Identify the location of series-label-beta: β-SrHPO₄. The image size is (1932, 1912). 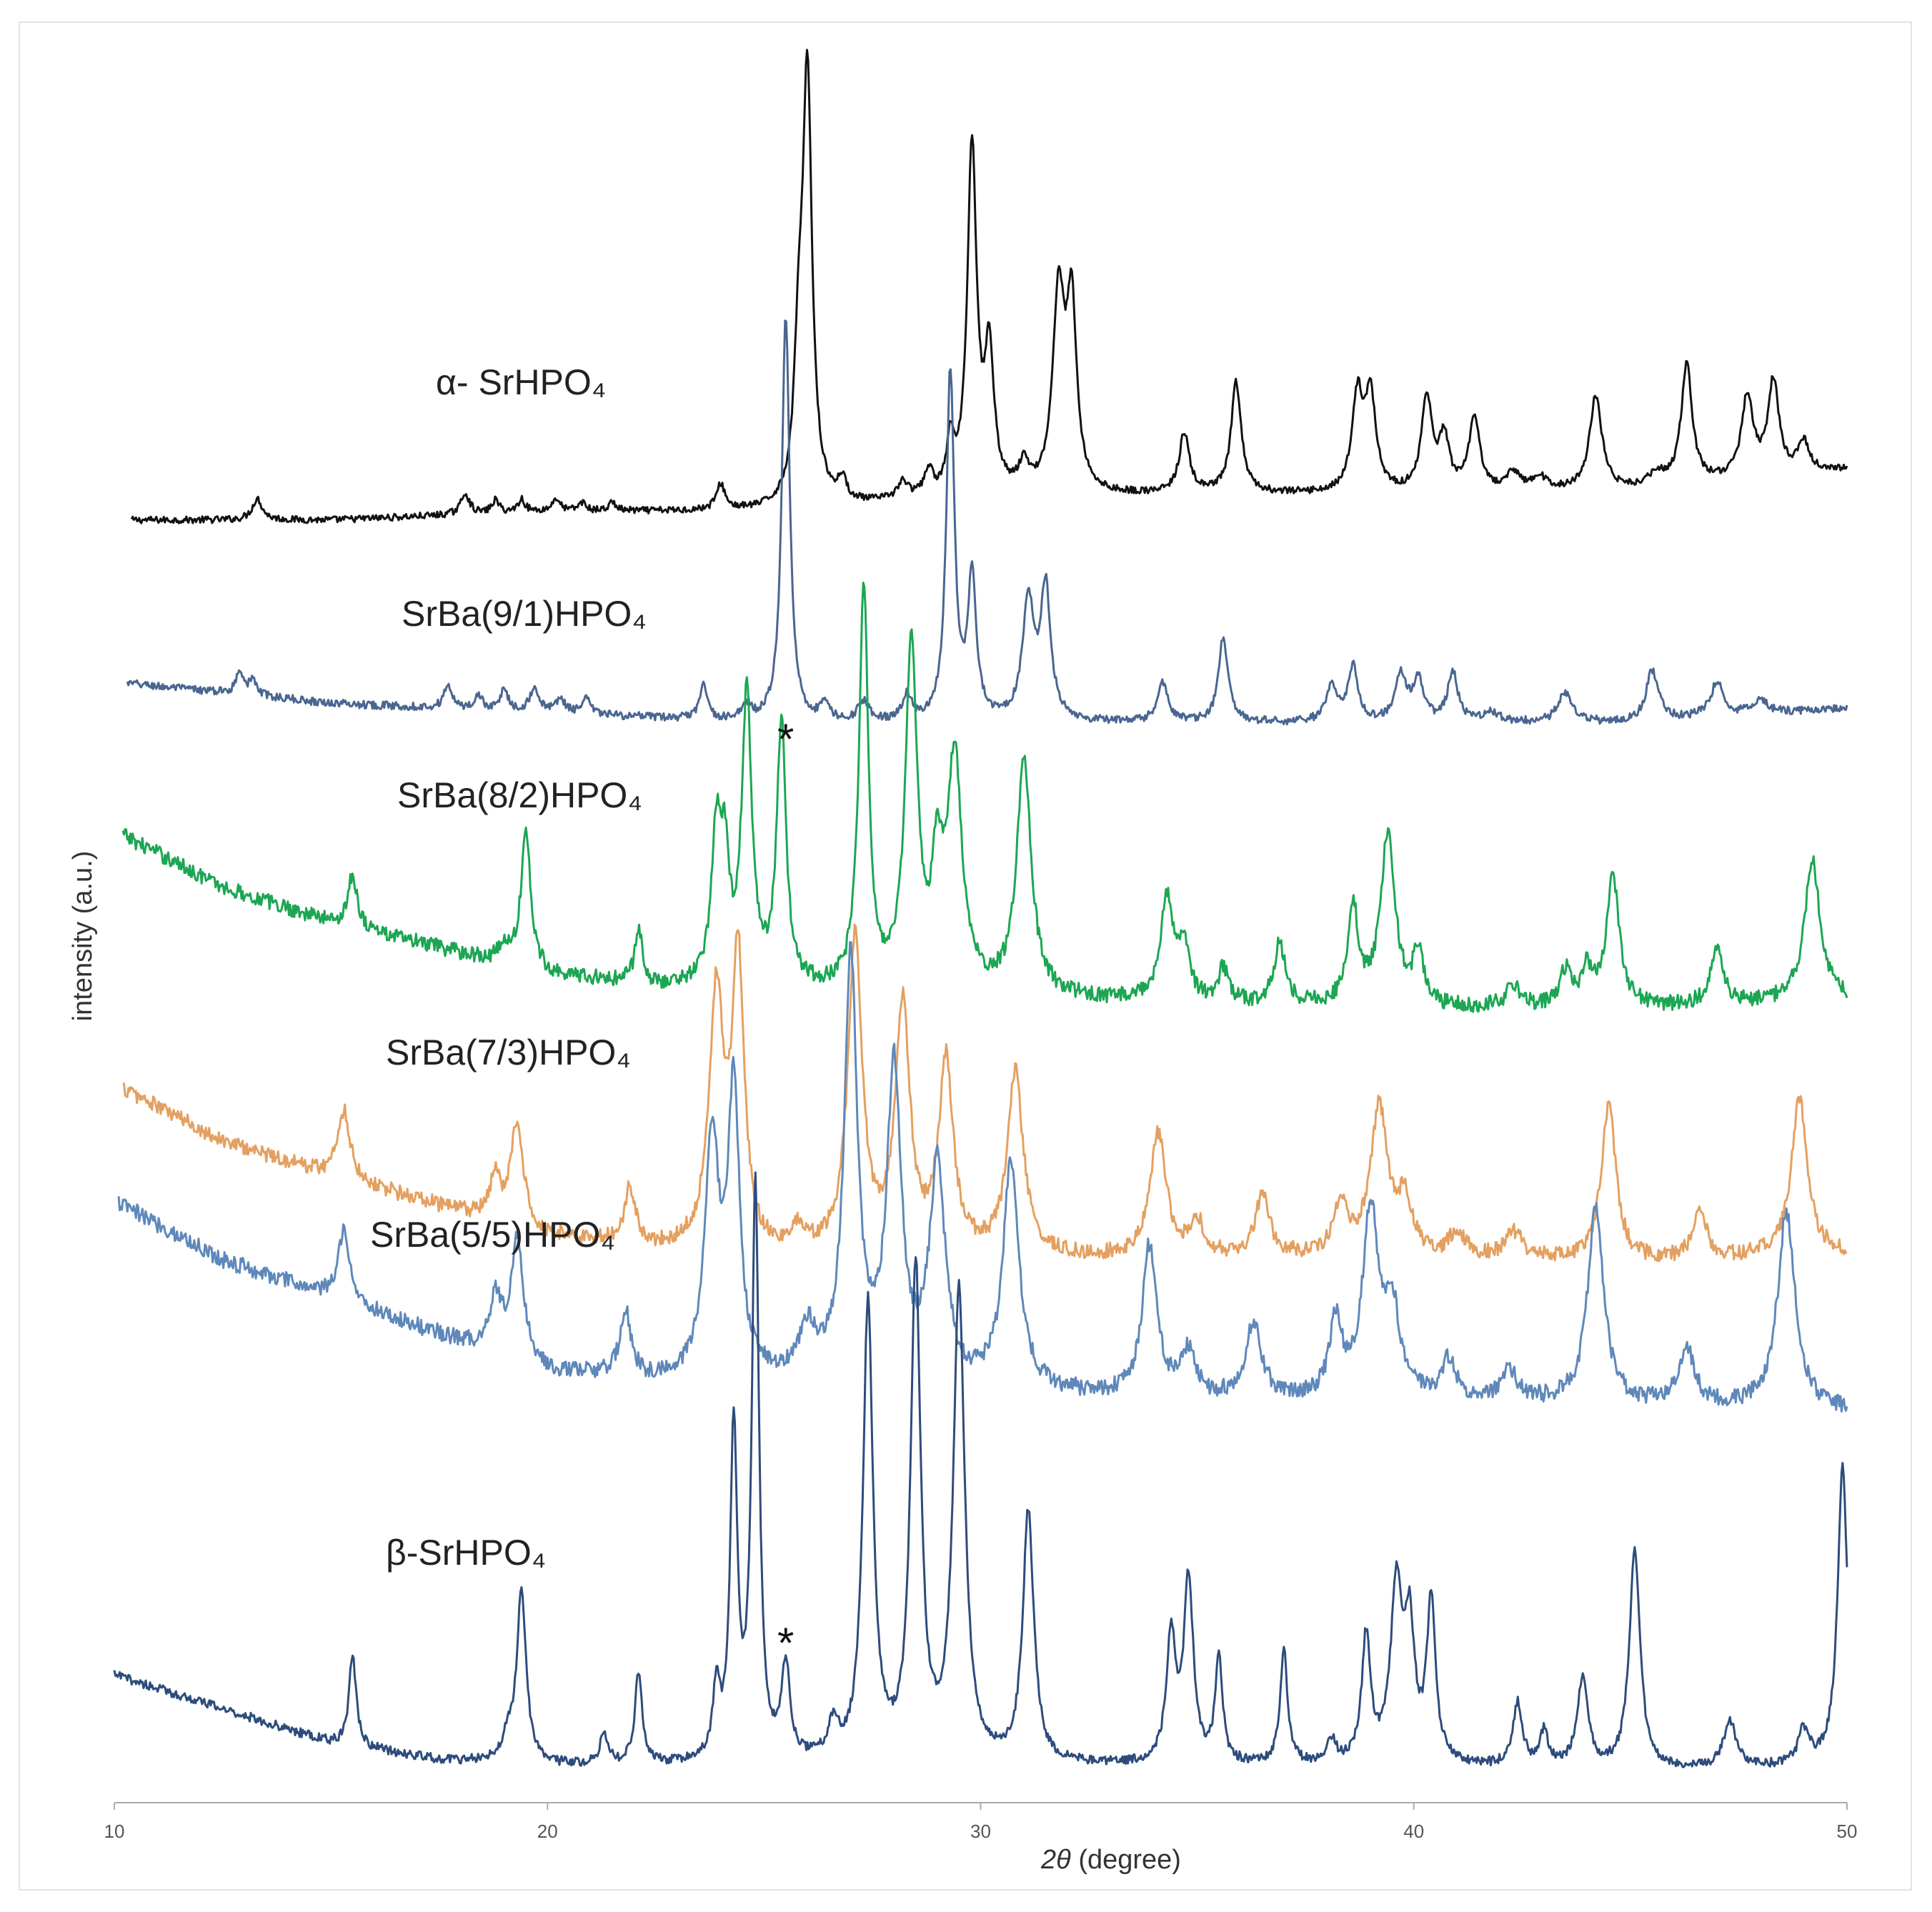
(466, 1553).